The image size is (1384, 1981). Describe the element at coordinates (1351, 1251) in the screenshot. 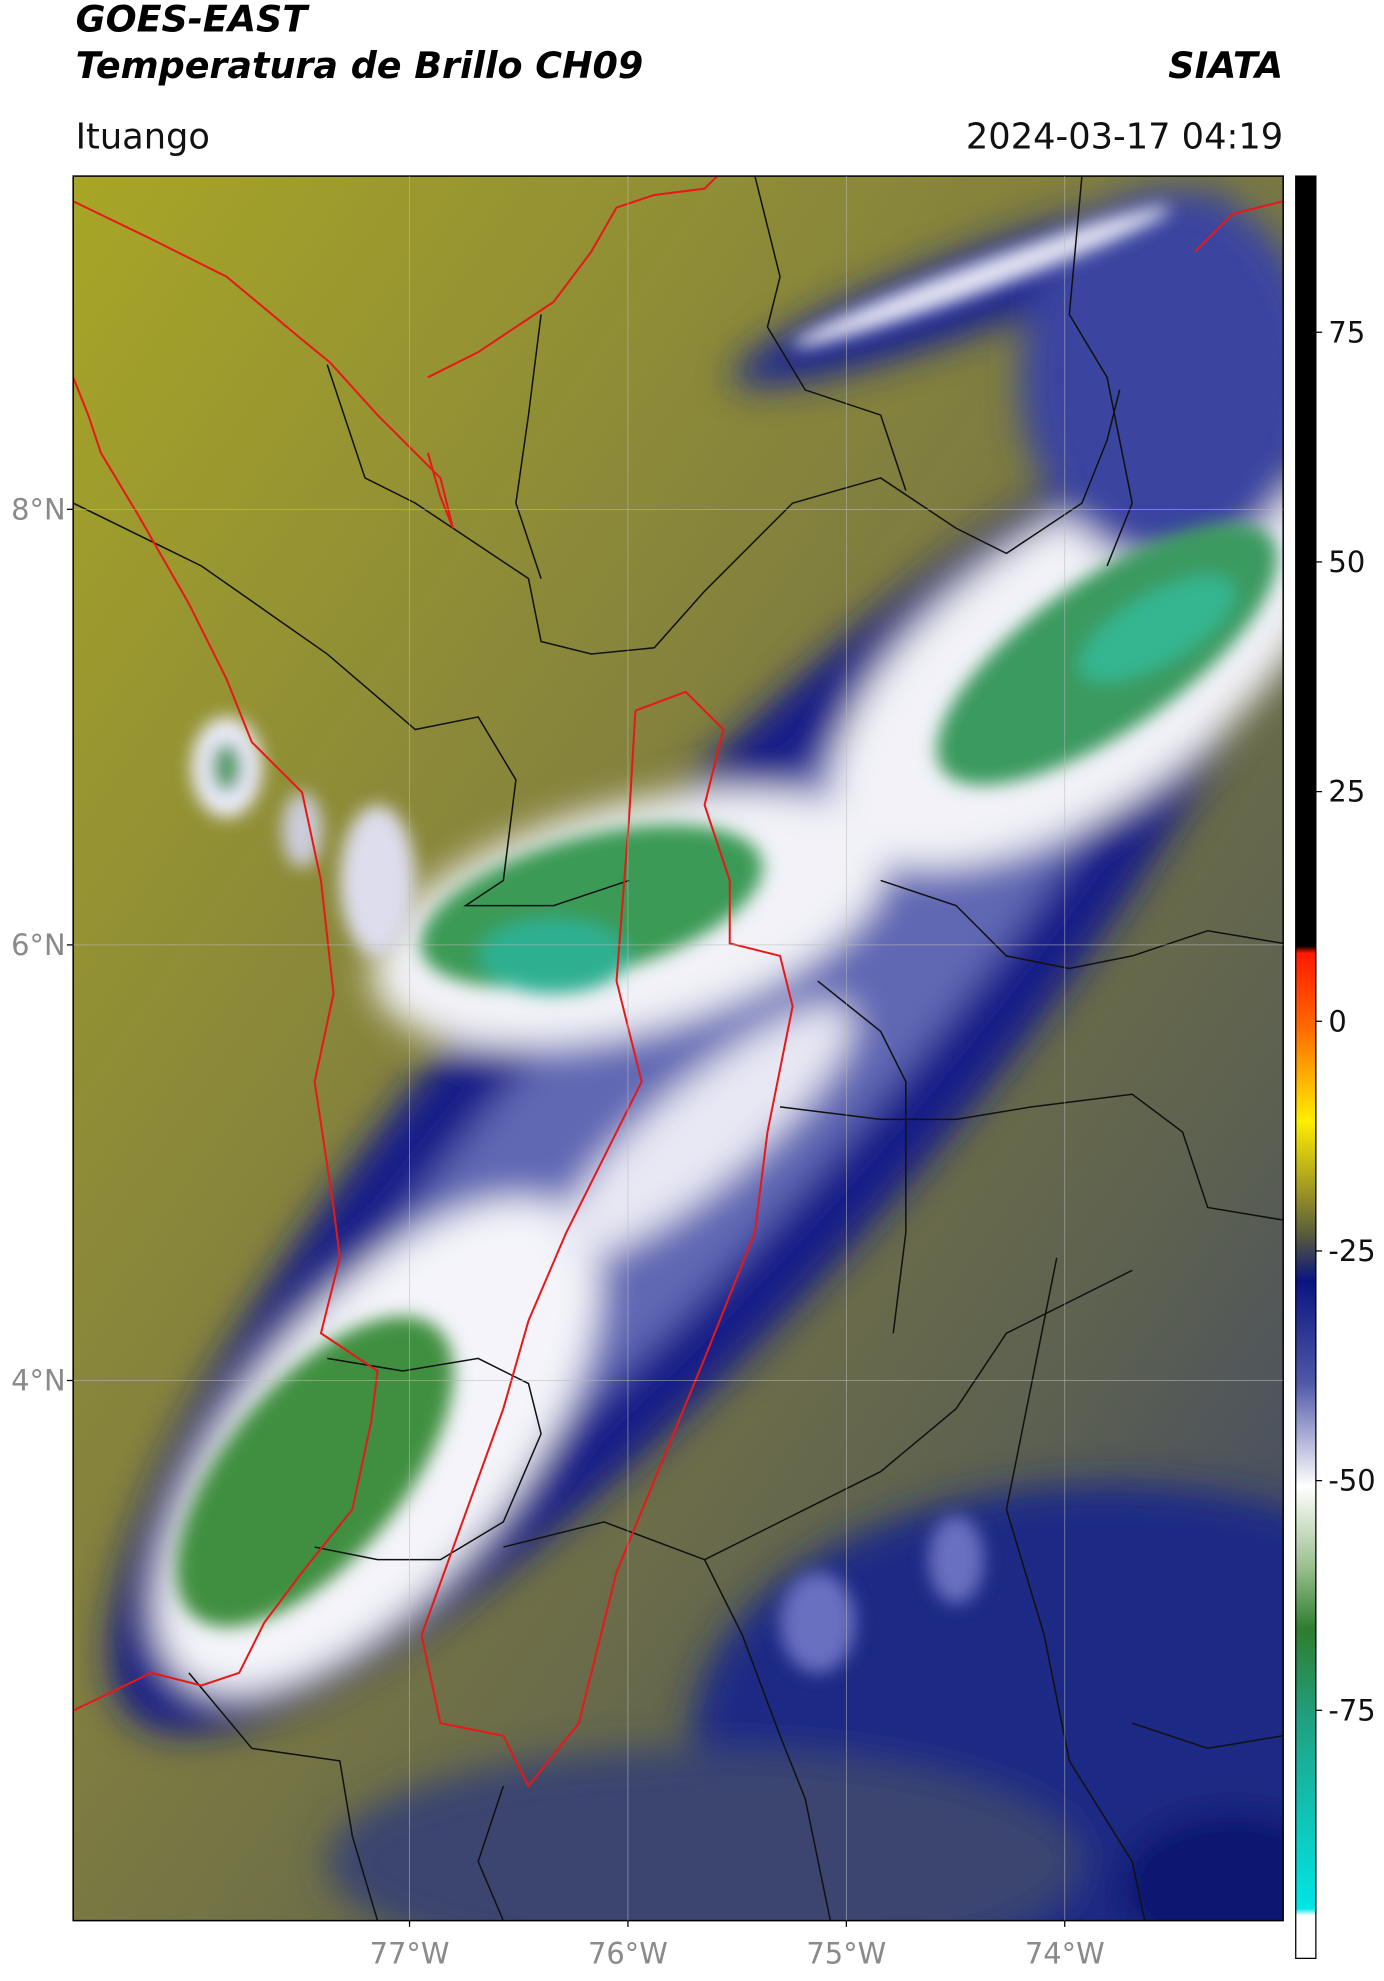

I see `colorbar-tick-label: -25` at that location.